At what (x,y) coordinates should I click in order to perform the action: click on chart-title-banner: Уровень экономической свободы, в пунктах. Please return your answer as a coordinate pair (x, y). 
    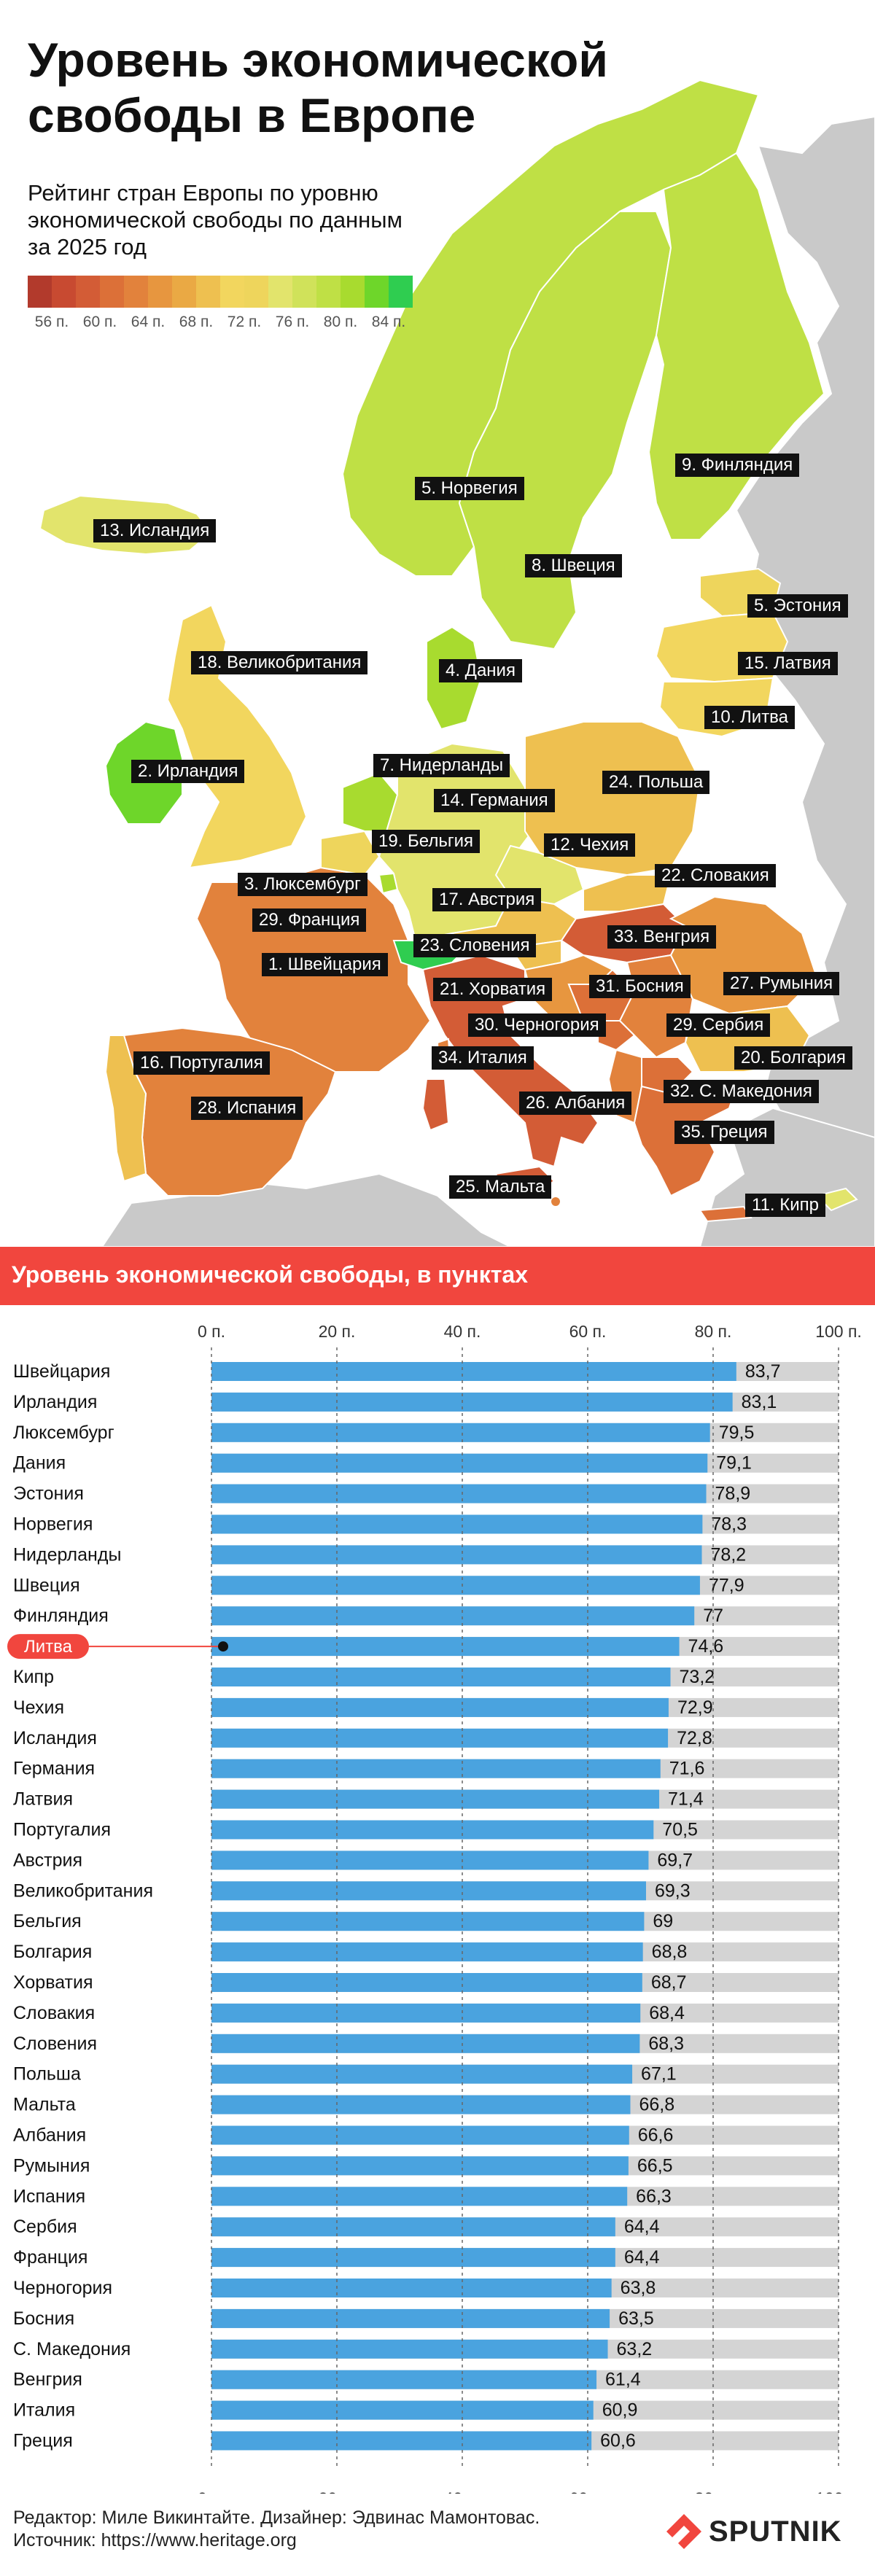
    Looking at the image, I should click on (437, 1276).